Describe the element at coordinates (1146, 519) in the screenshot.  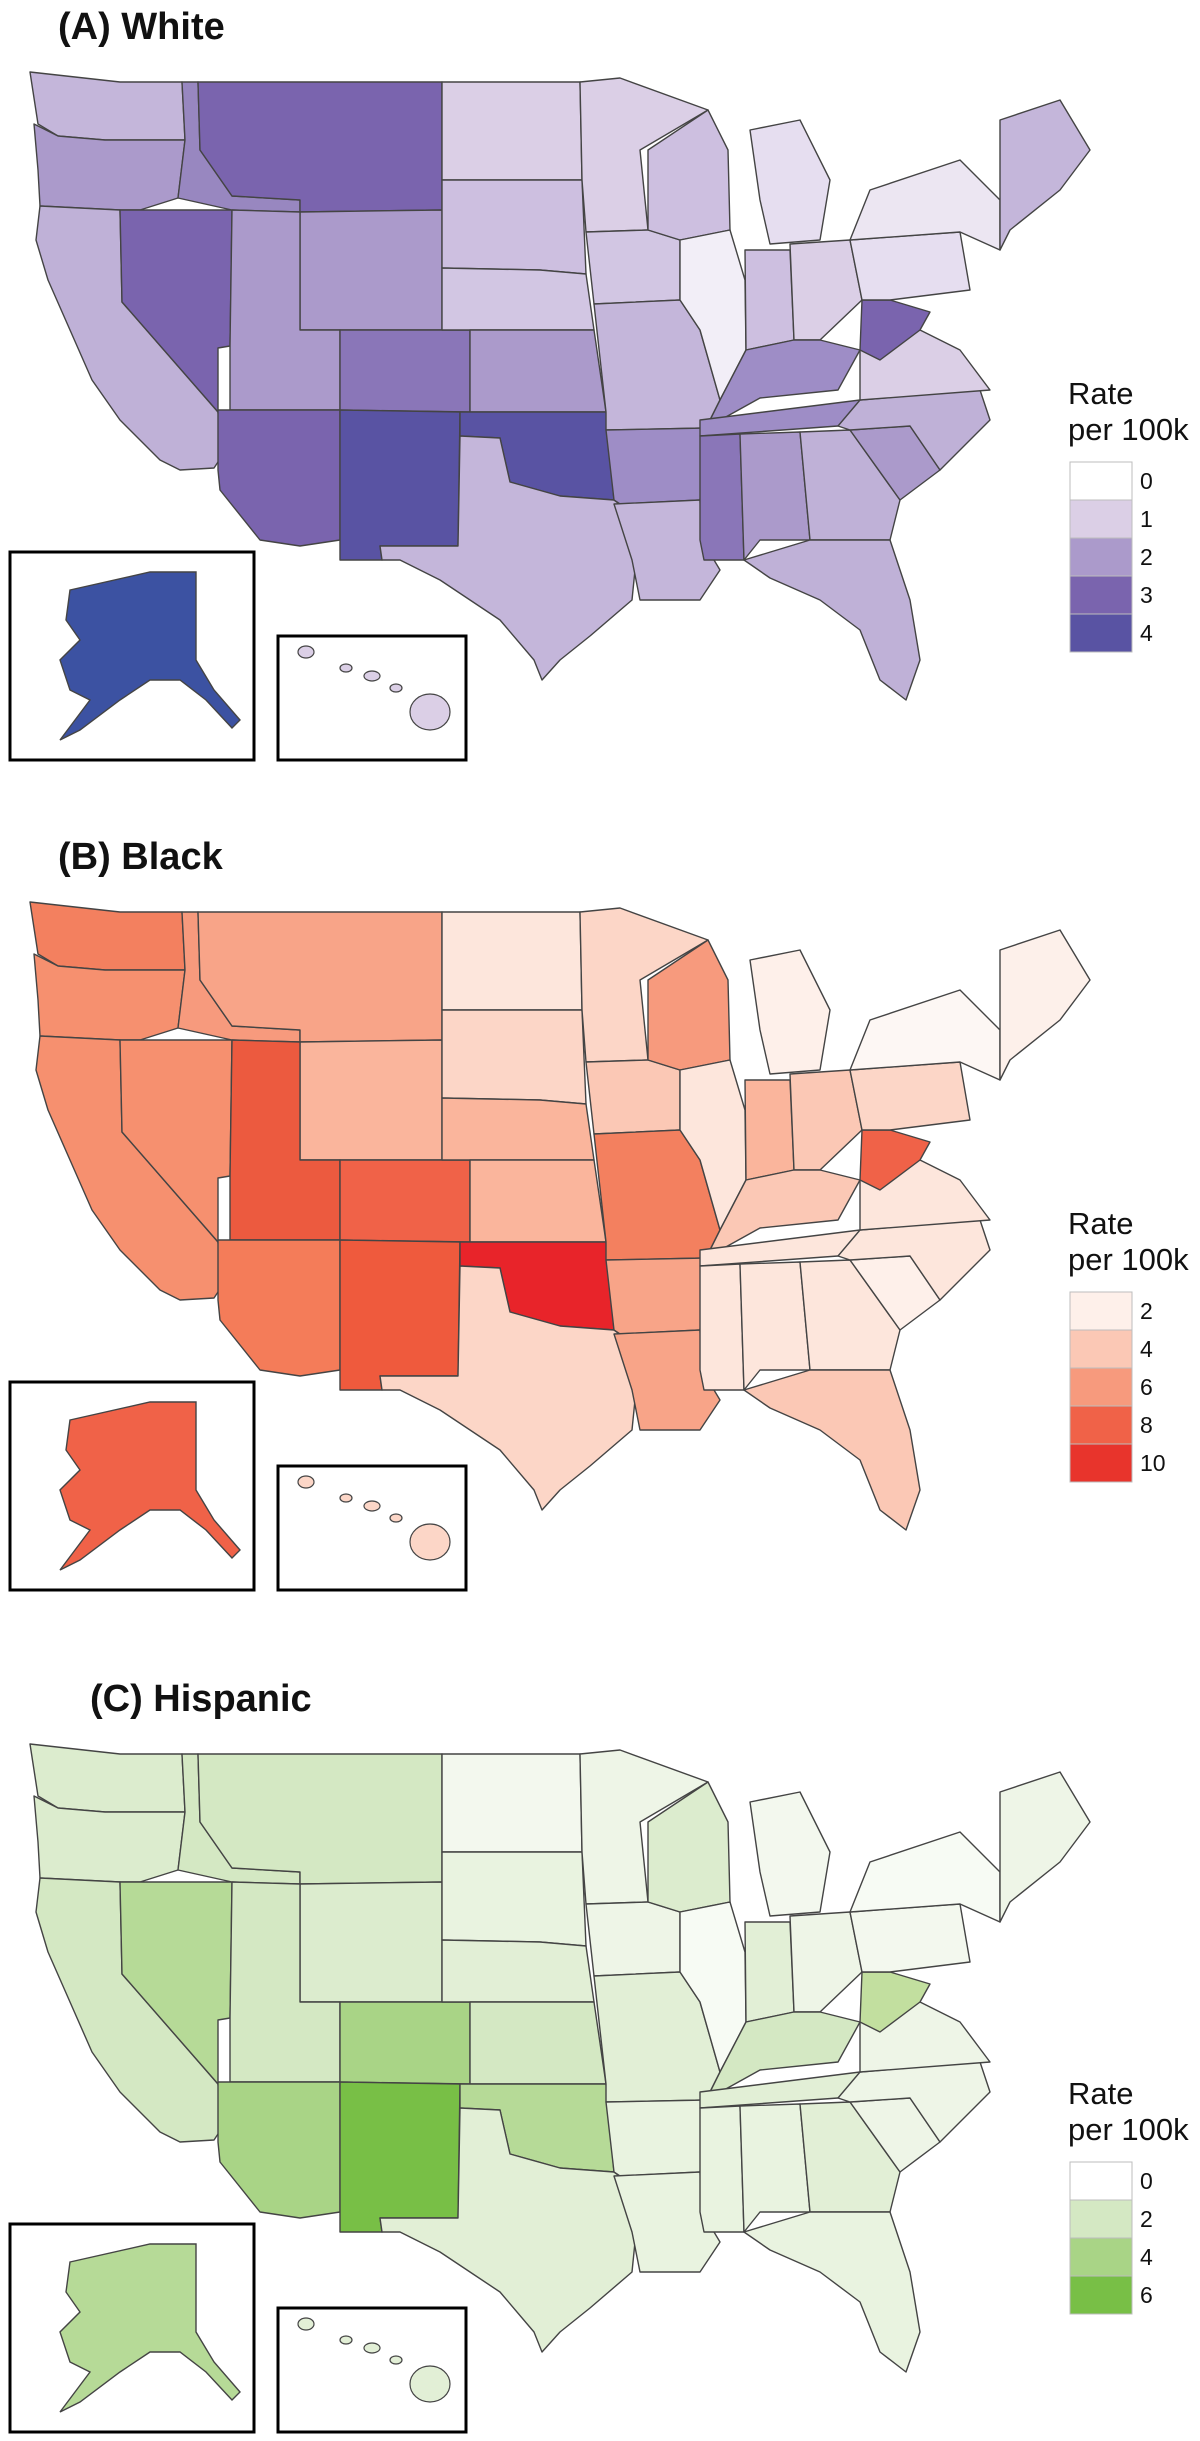
I see `legend-label: 1` at that location.